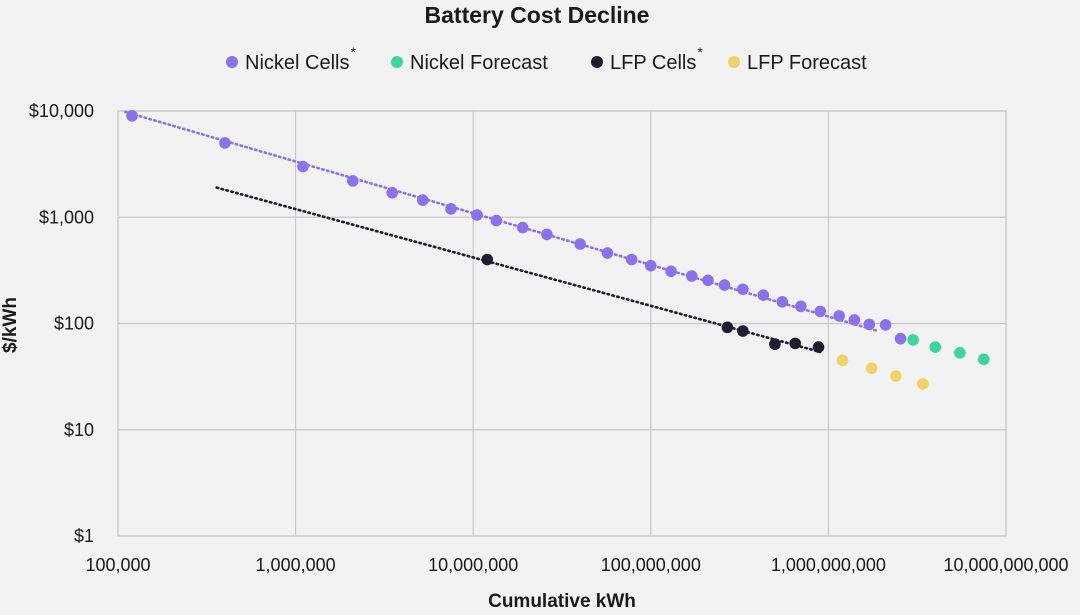 The image size is (1080, 615). Describe the element at coordinates (297, 63) in the screenshot. I see `legend-label: Nickel Cells` at that location.